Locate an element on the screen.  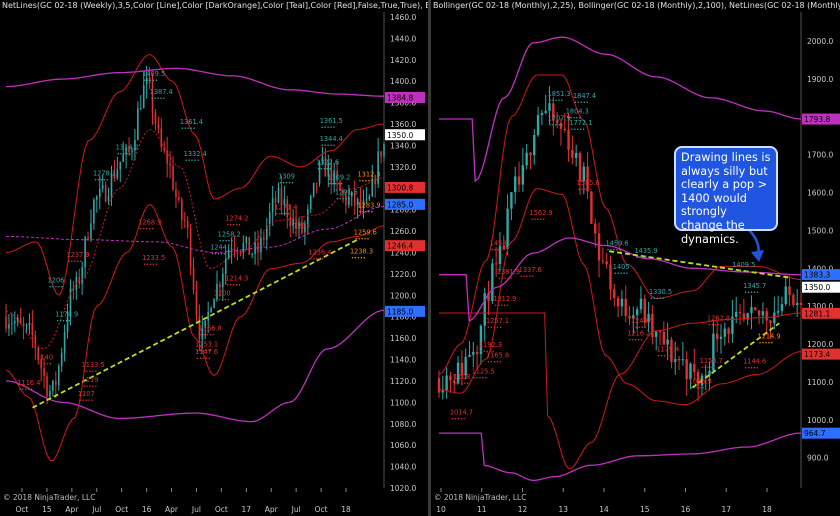
x-tick-label: 12 is located at coordinates (523, 509).